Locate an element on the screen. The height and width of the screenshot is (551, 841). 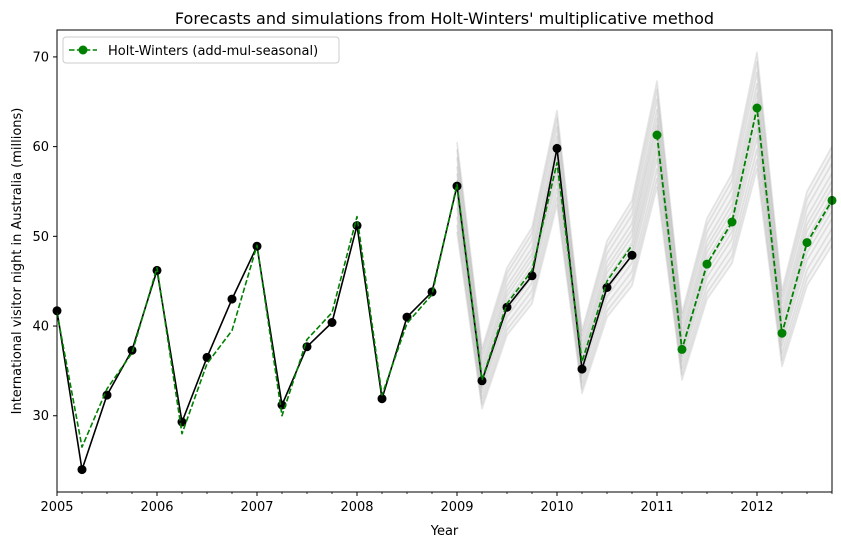
legend-box is located at coordinates (201, 50).